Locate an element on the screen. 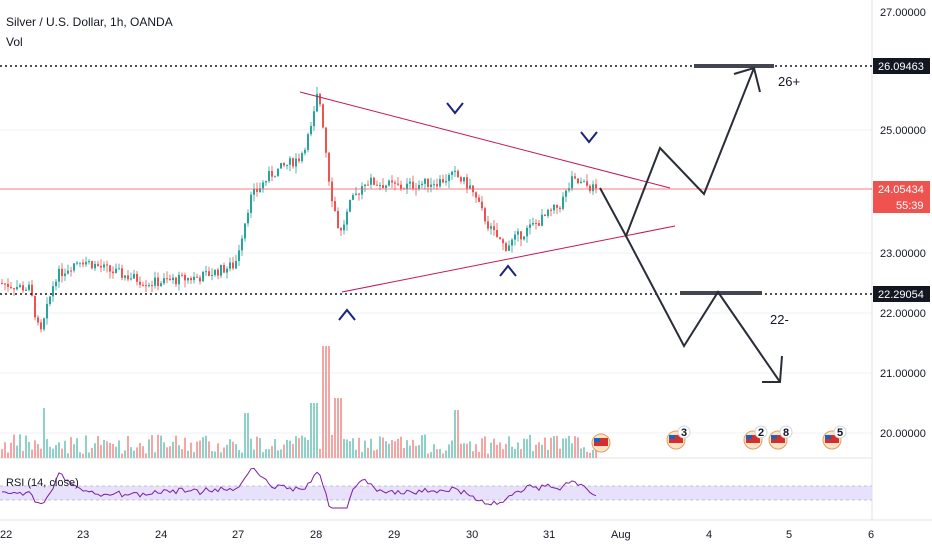 This screenshot has width=932, height=550. rsi-band is located at coordinates (436, 493).